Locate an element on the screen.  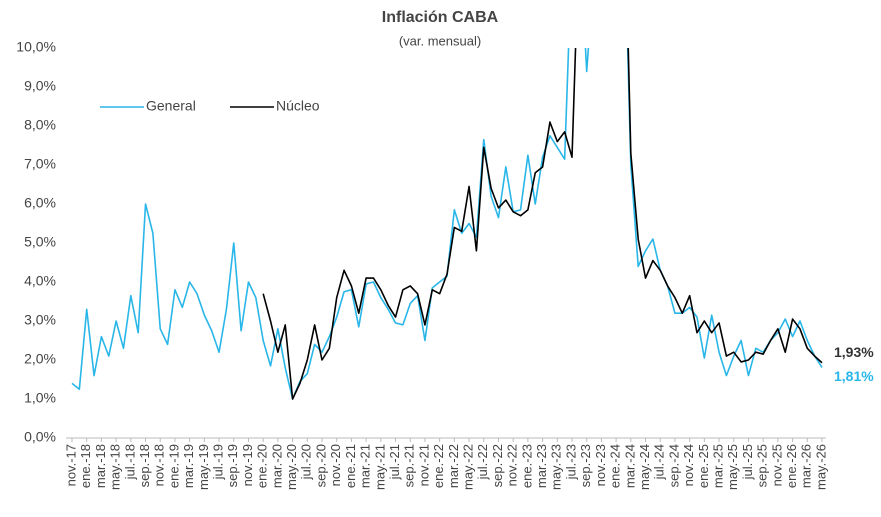
x-tick-label: mar.-26 is located at coordinates (806, 466).